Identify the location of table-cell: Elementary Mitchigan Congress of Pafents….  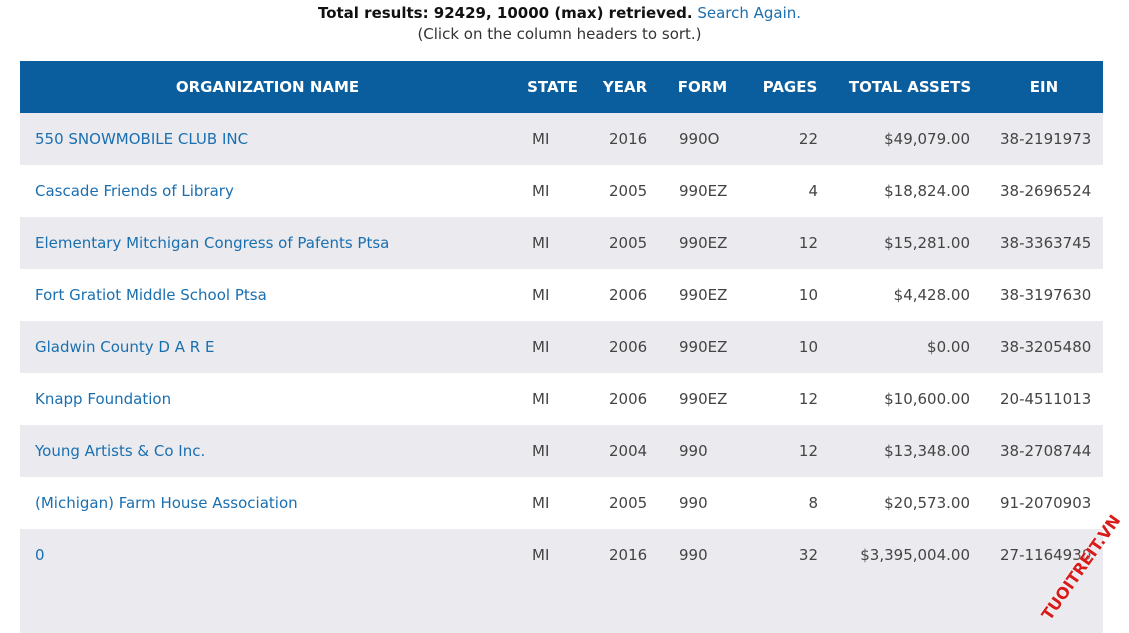
(267, 243).